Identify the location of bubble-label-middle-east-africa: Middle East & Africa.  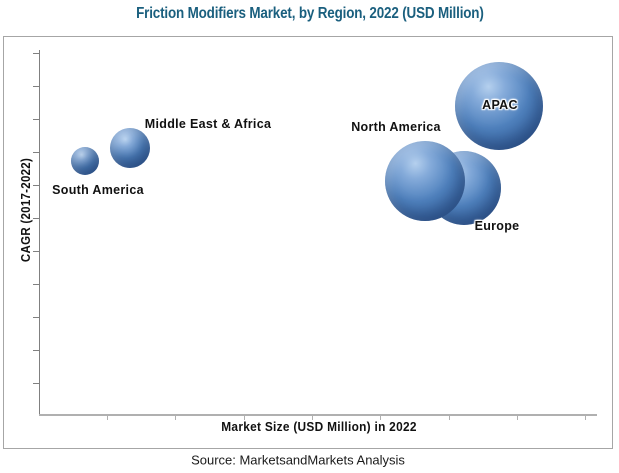
(208, 124).